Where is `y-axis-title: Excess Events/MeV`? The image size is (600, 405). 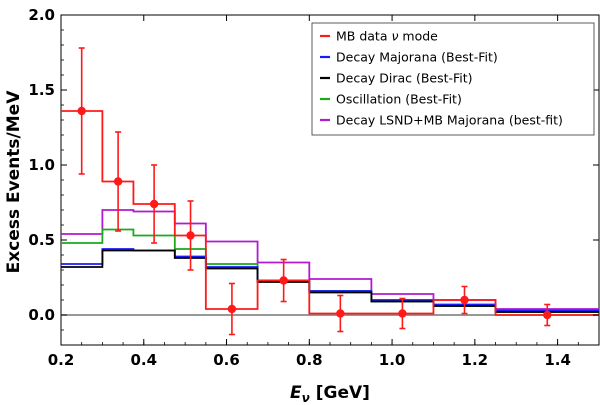
y-axis-title: Excess Events/MeV is located at coordinates (14, 182).